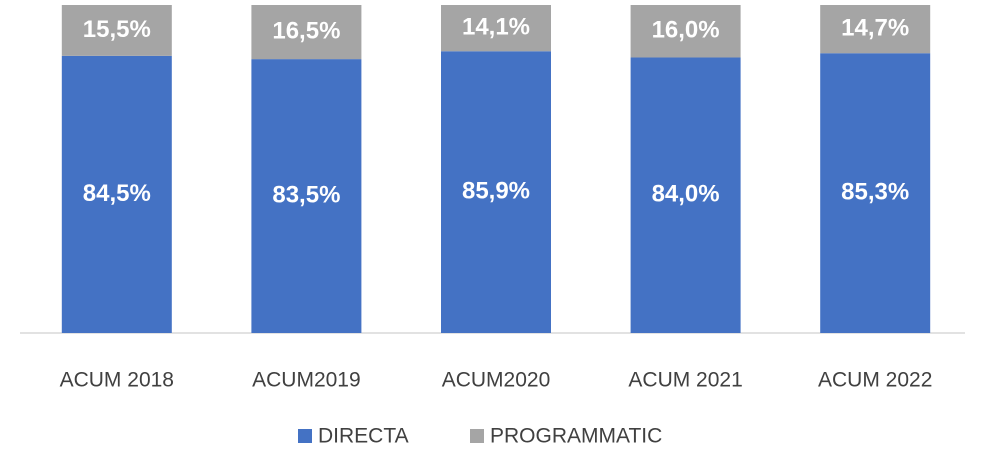 Image resolution: width=982 pixels, height=449 pixels. I want to click on data-label: 14,7%, so click(875, 27).